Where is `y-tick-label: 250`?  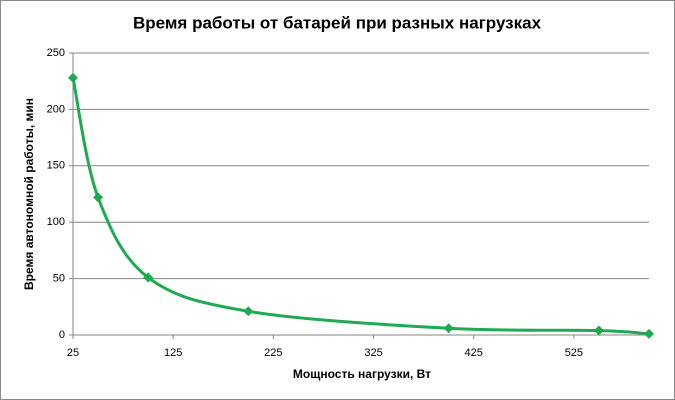 y-tick-label: 250 is located at coordinates (56, 53).